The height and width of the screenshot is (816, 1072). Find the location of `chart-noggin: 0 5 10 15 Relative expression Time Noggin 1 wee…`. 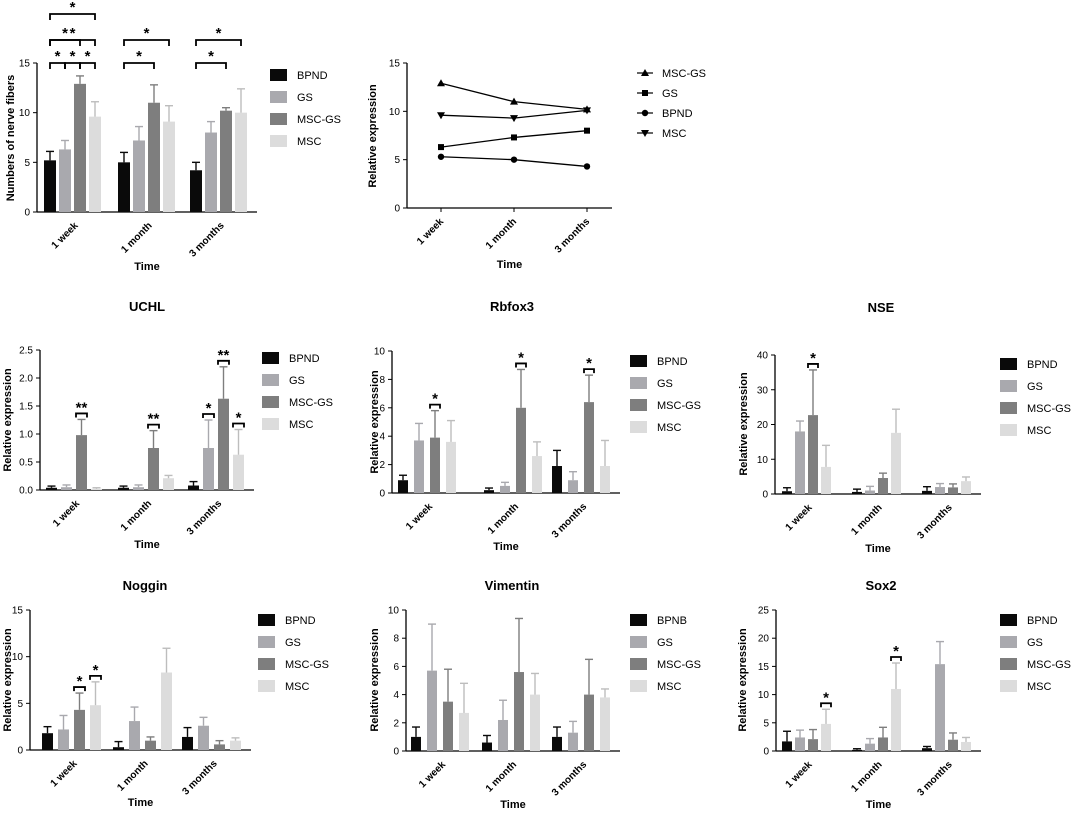

chart-noggin: 0 5 10 15 Relative expression Time Noggin 1 wee… is located at coordinates (165, 693).